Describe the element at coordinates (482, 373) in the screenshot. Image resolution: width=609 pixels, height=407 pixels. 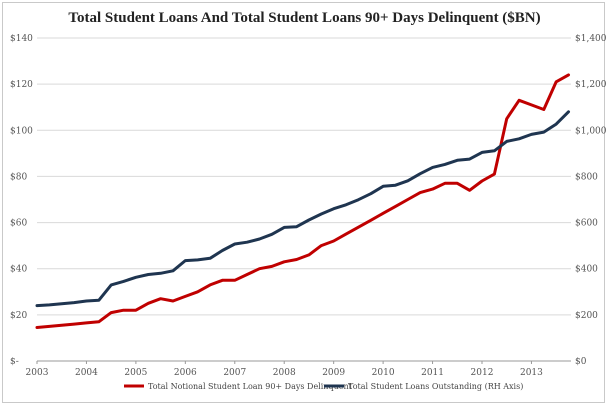
I see `x-tick-label: 2012` at that location.